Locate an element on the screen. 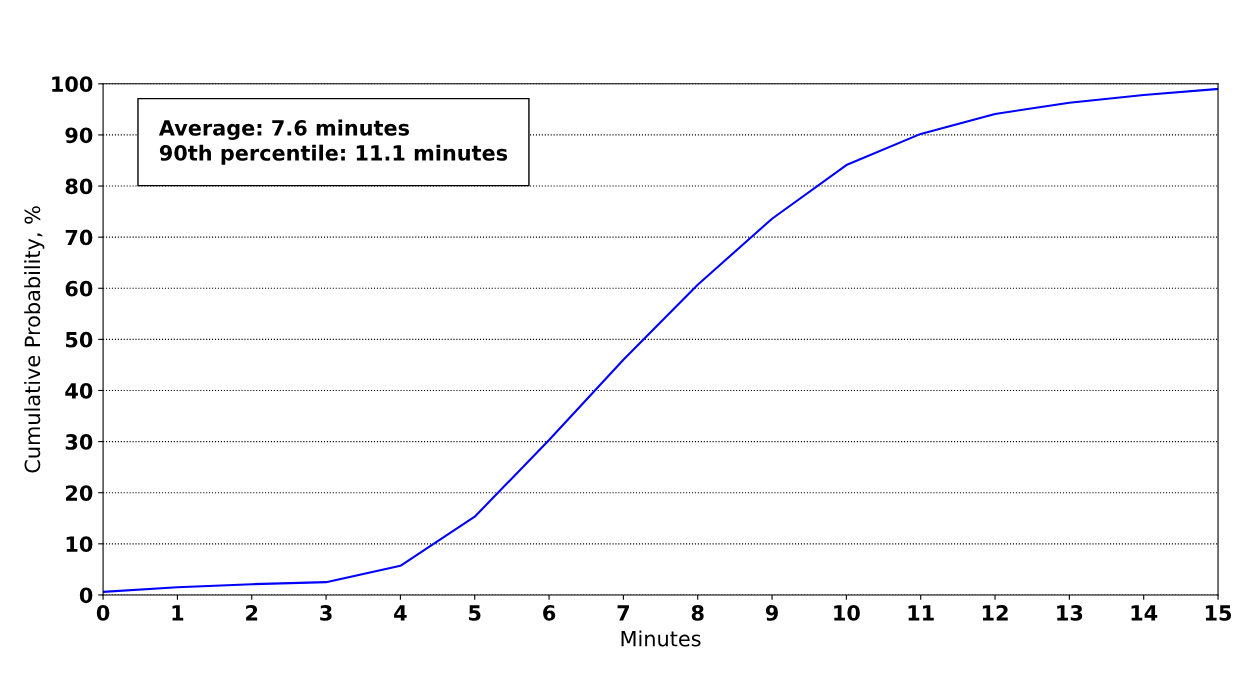  x-tick-label: 15 is located at coordinates (1218, 613).